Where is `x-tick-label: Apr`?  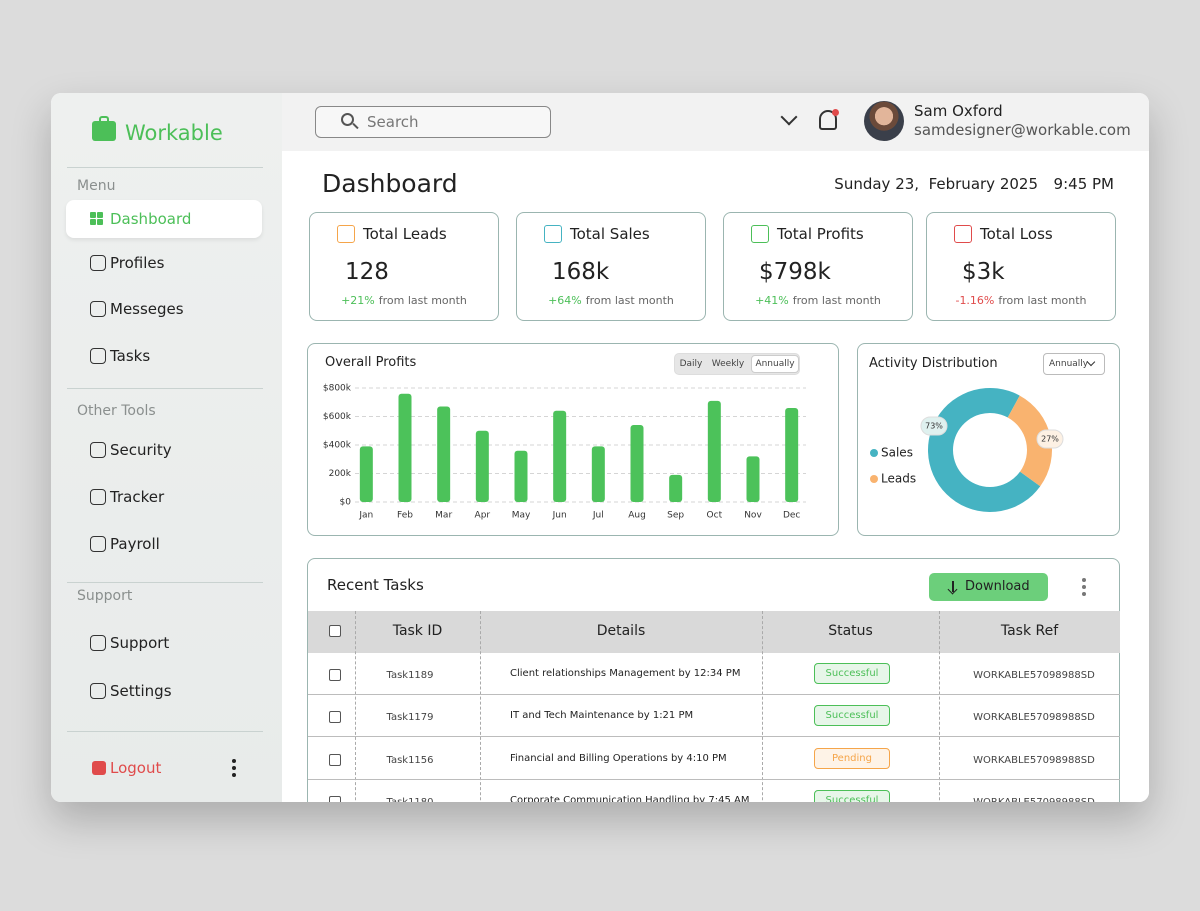
x-tick-label: Apr is located at coordinates (483, 516).